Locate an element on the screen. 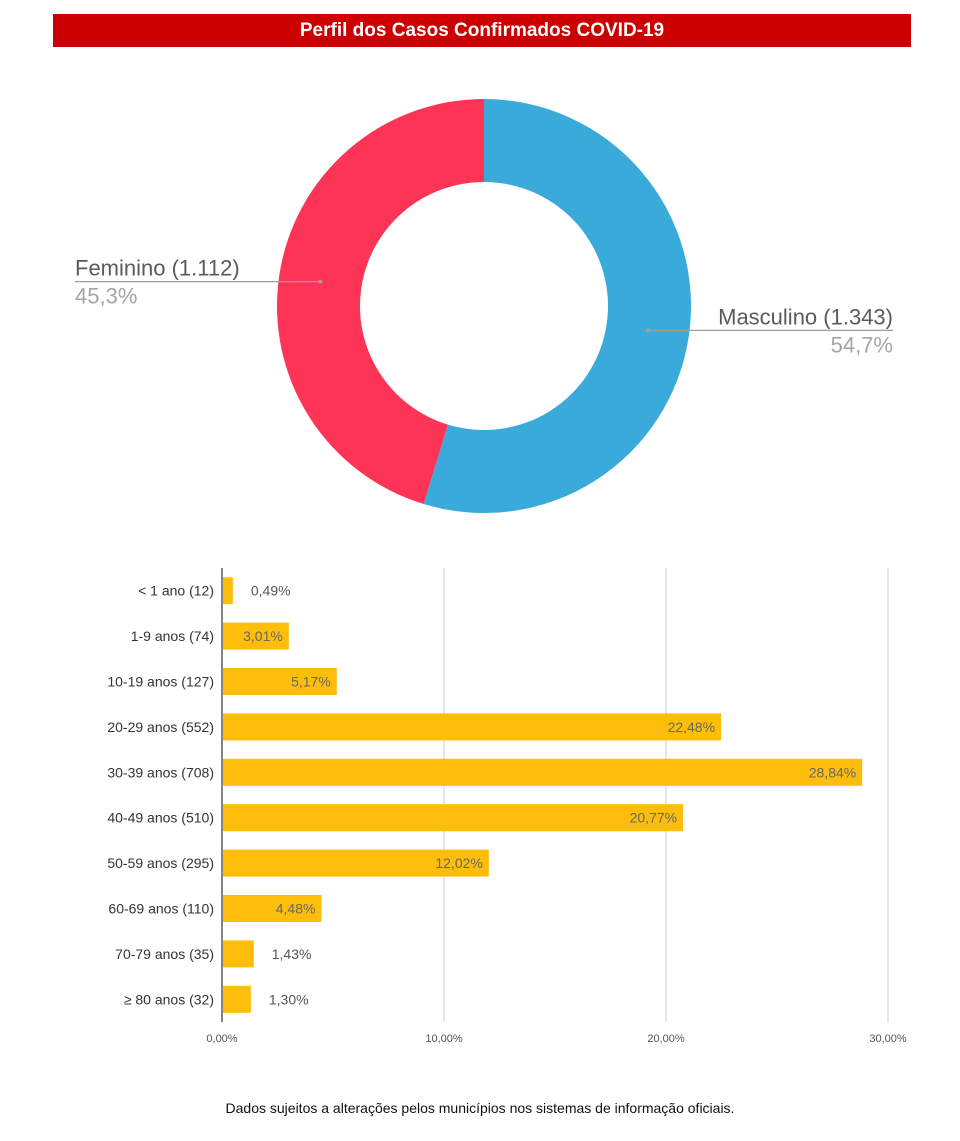 Image resolution: width=960 pixels, height=1141 pixels. bar-value-label: 0,49% is located at coordinates (271, 591).